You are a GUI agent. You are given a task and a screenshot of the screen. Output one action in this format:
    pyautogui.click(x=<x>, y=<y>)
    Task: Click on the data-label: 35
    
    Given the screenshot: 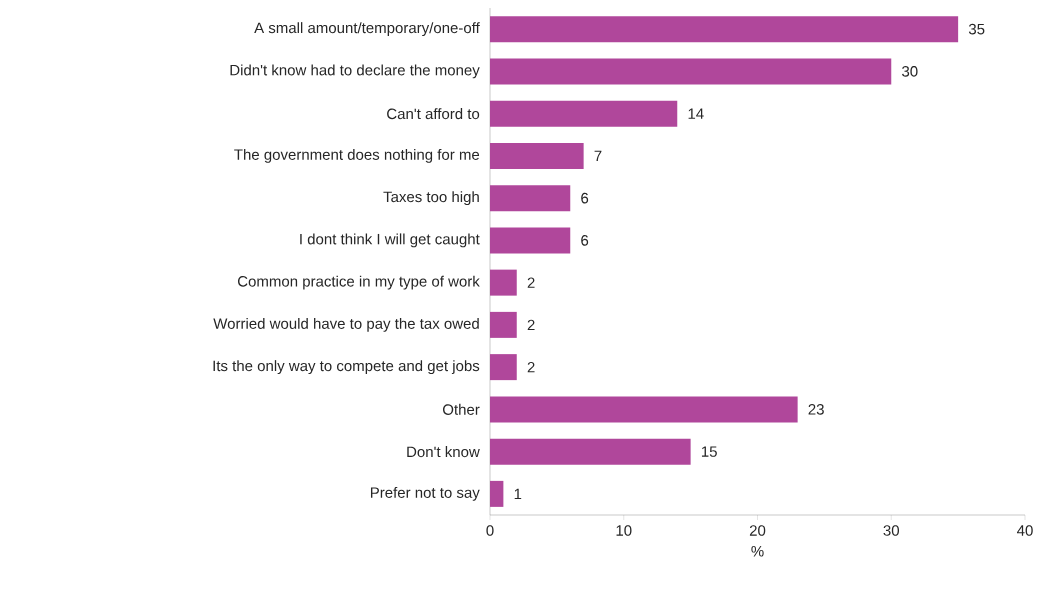 What is the action you would take?
    pyautogui.click(x=976, y=29)
    